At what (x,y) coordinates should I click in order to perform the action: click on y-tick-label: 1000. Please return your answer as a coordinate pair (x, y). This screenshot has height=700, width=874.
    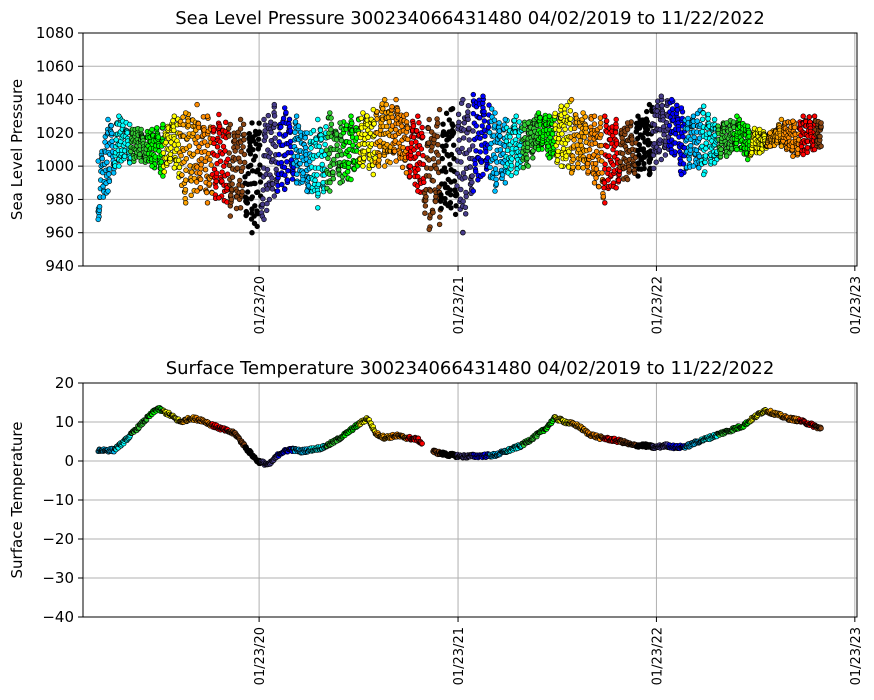
    Looking at the image, I should click on (55, 166).